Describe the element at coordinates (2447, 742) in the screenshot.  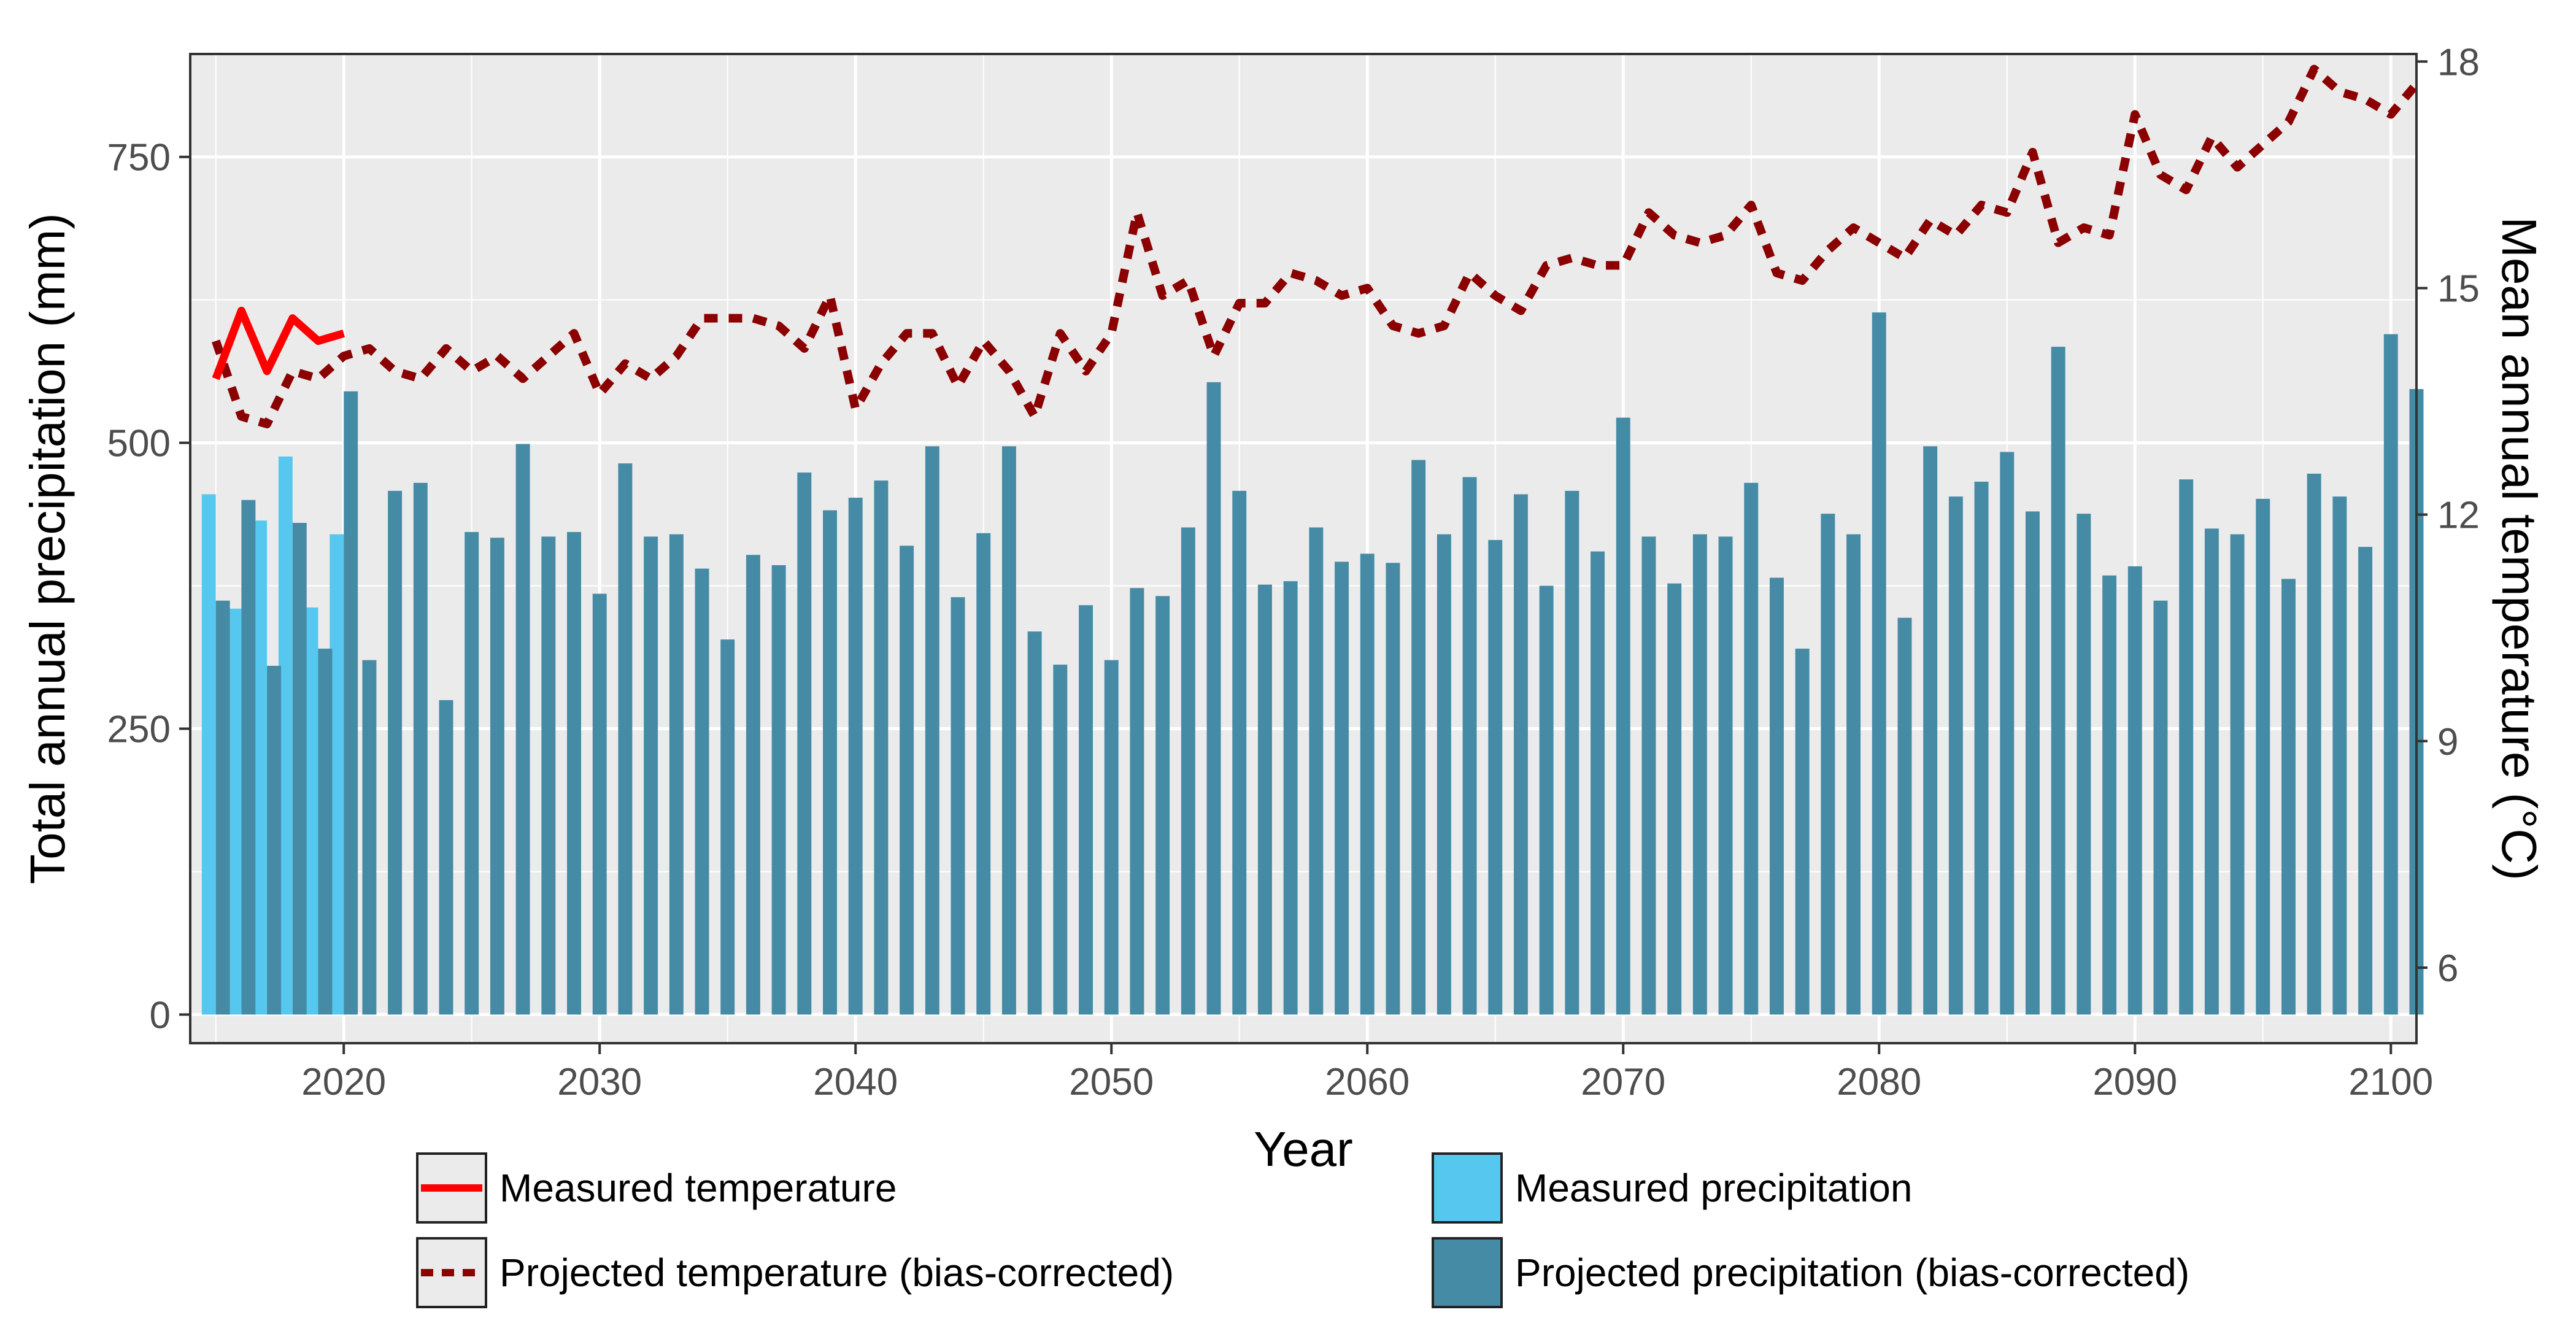
I see `y-right-tick-label: 9` at that location.